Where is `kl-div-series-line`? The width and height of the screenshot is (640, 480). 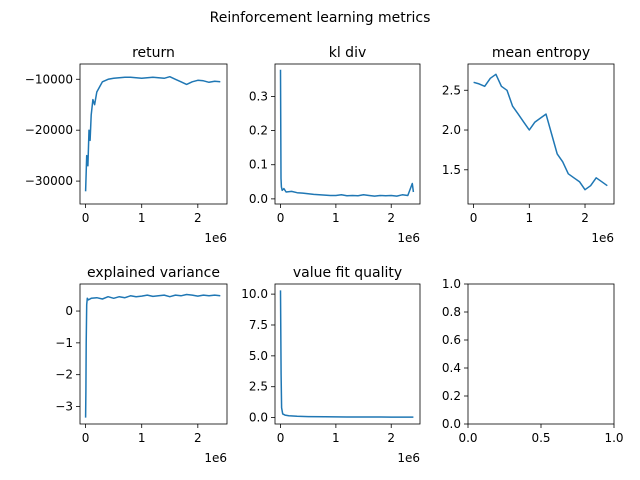 kl-div-series-line is located at coordinates (347, 133).